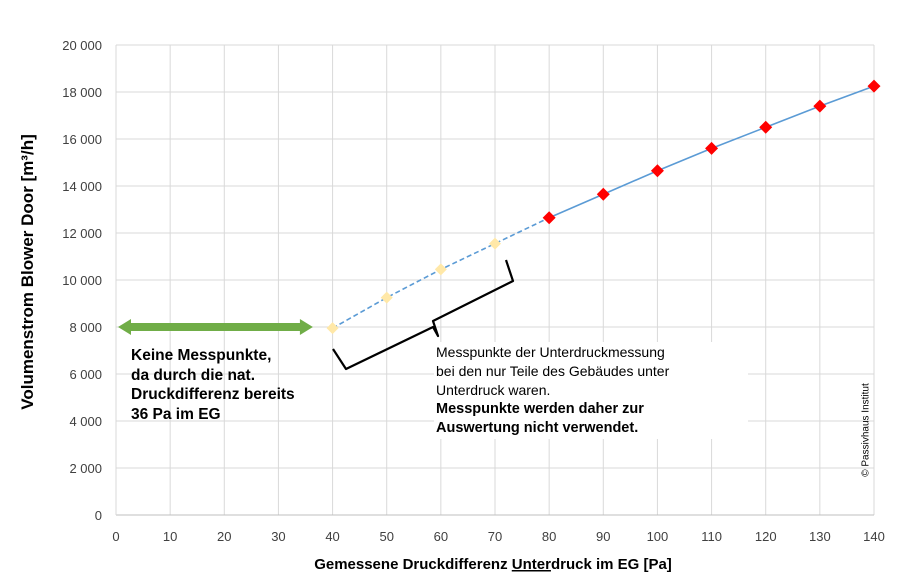 Image resolution: width=900 pixels, height=579 pixels. Describe the element at coordinates (711, 536) in the screenshot. I see `x-tick-label: 110` at that location.